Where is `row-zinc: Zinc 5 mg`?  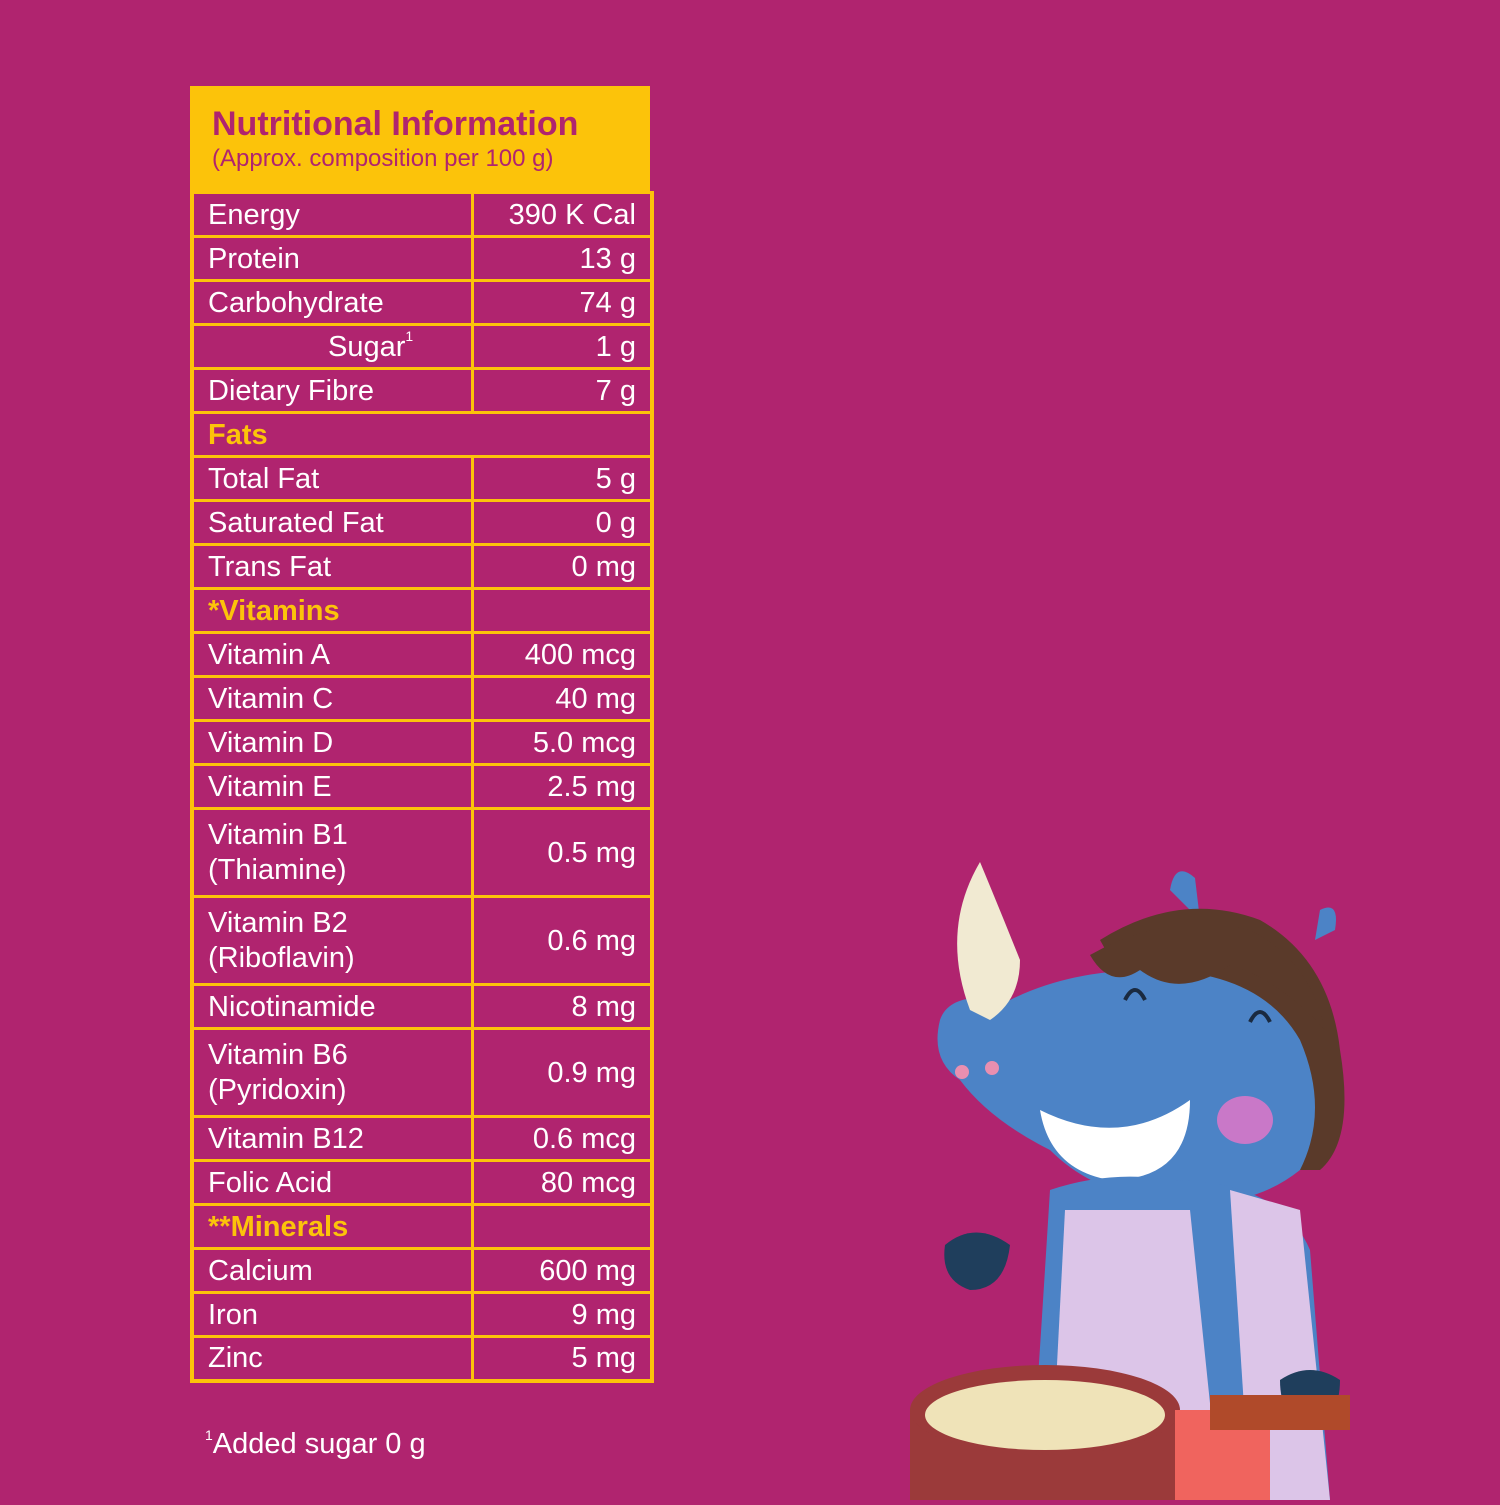
row-zinc: Zinc 5 mg is located at coordinates (422, 1358).